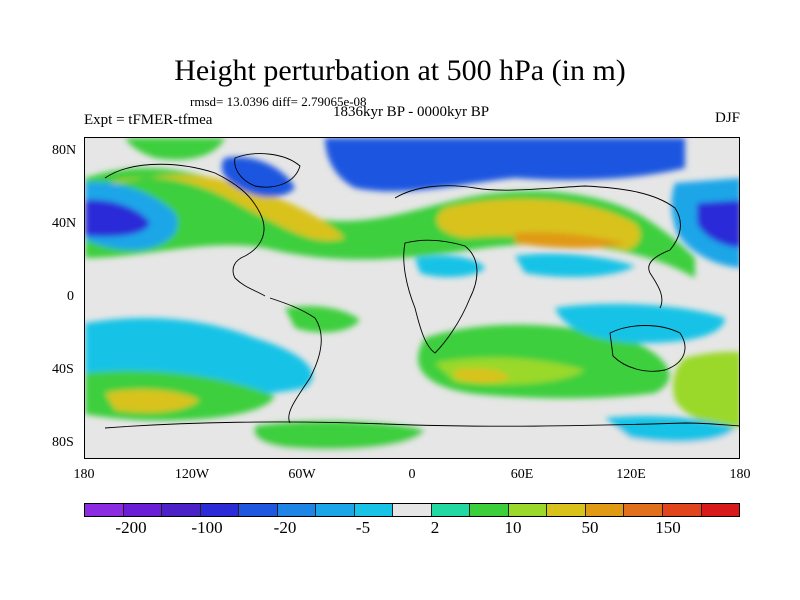 The image size is (800, 600). I want to click on colorbar, so click(412, 510).